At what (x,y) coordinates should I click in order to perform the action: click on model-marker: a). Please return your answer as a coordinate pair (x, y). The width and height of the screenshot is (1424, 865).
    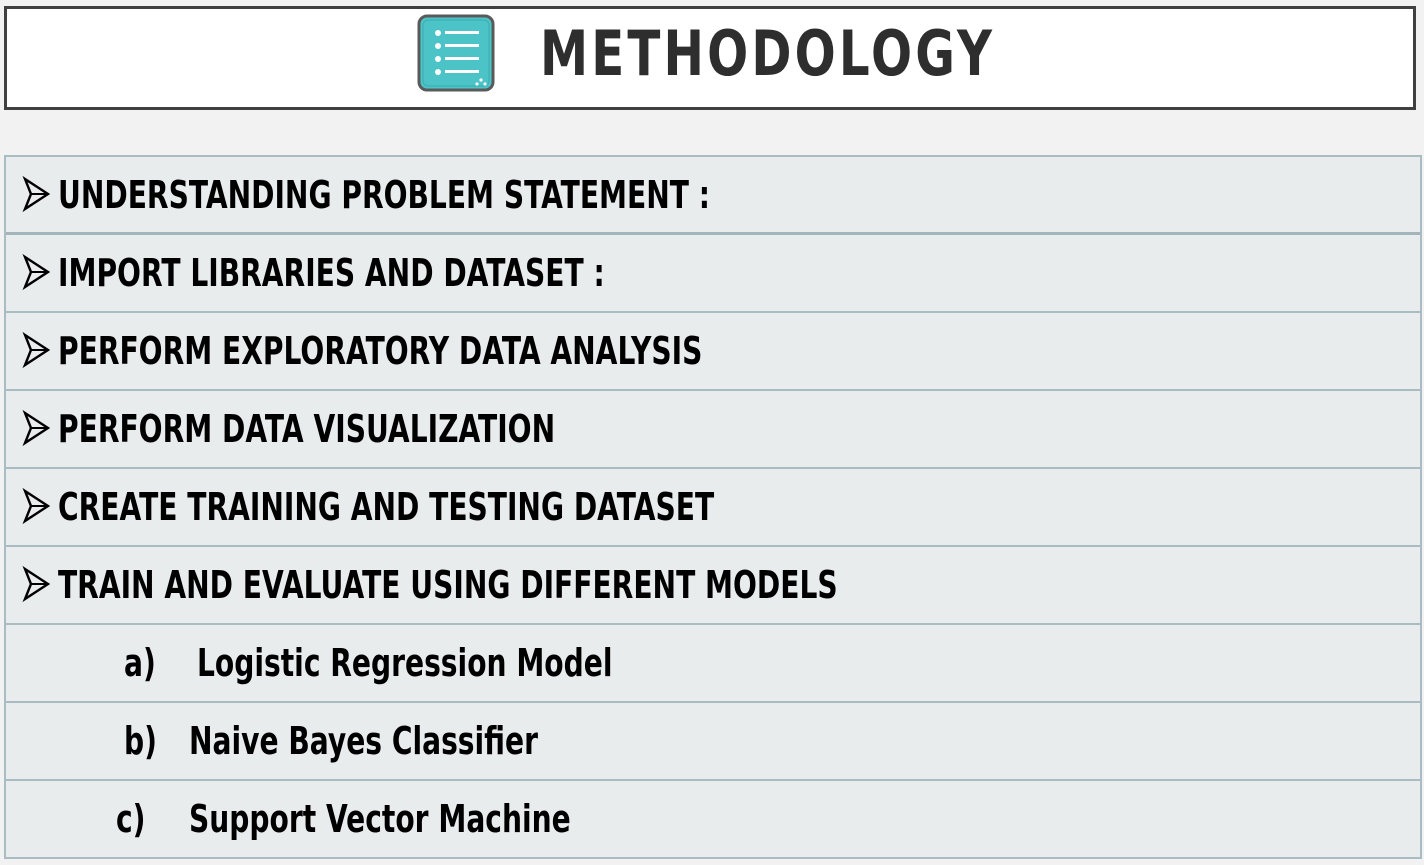
    Looking at the image, I should click on (140, 663).